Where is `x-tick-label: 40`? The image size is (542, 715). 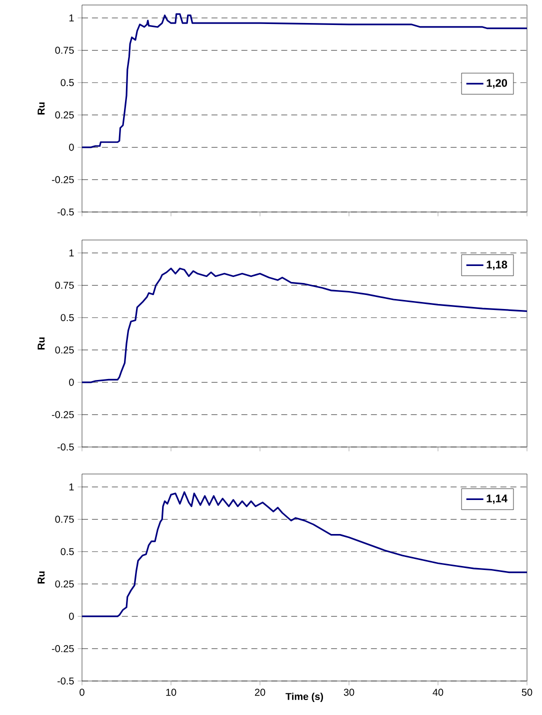 x-tick-label: 40 is located at coordinates (438, 692).